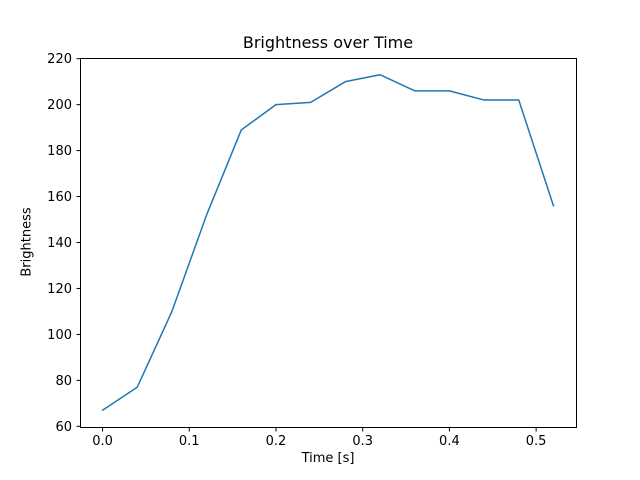 The height and width of the screenshot is (480, 640). Describe the element at coordinates (328, 458) in the screenshot. I see `x-axis-label: Time [s]` at that location.